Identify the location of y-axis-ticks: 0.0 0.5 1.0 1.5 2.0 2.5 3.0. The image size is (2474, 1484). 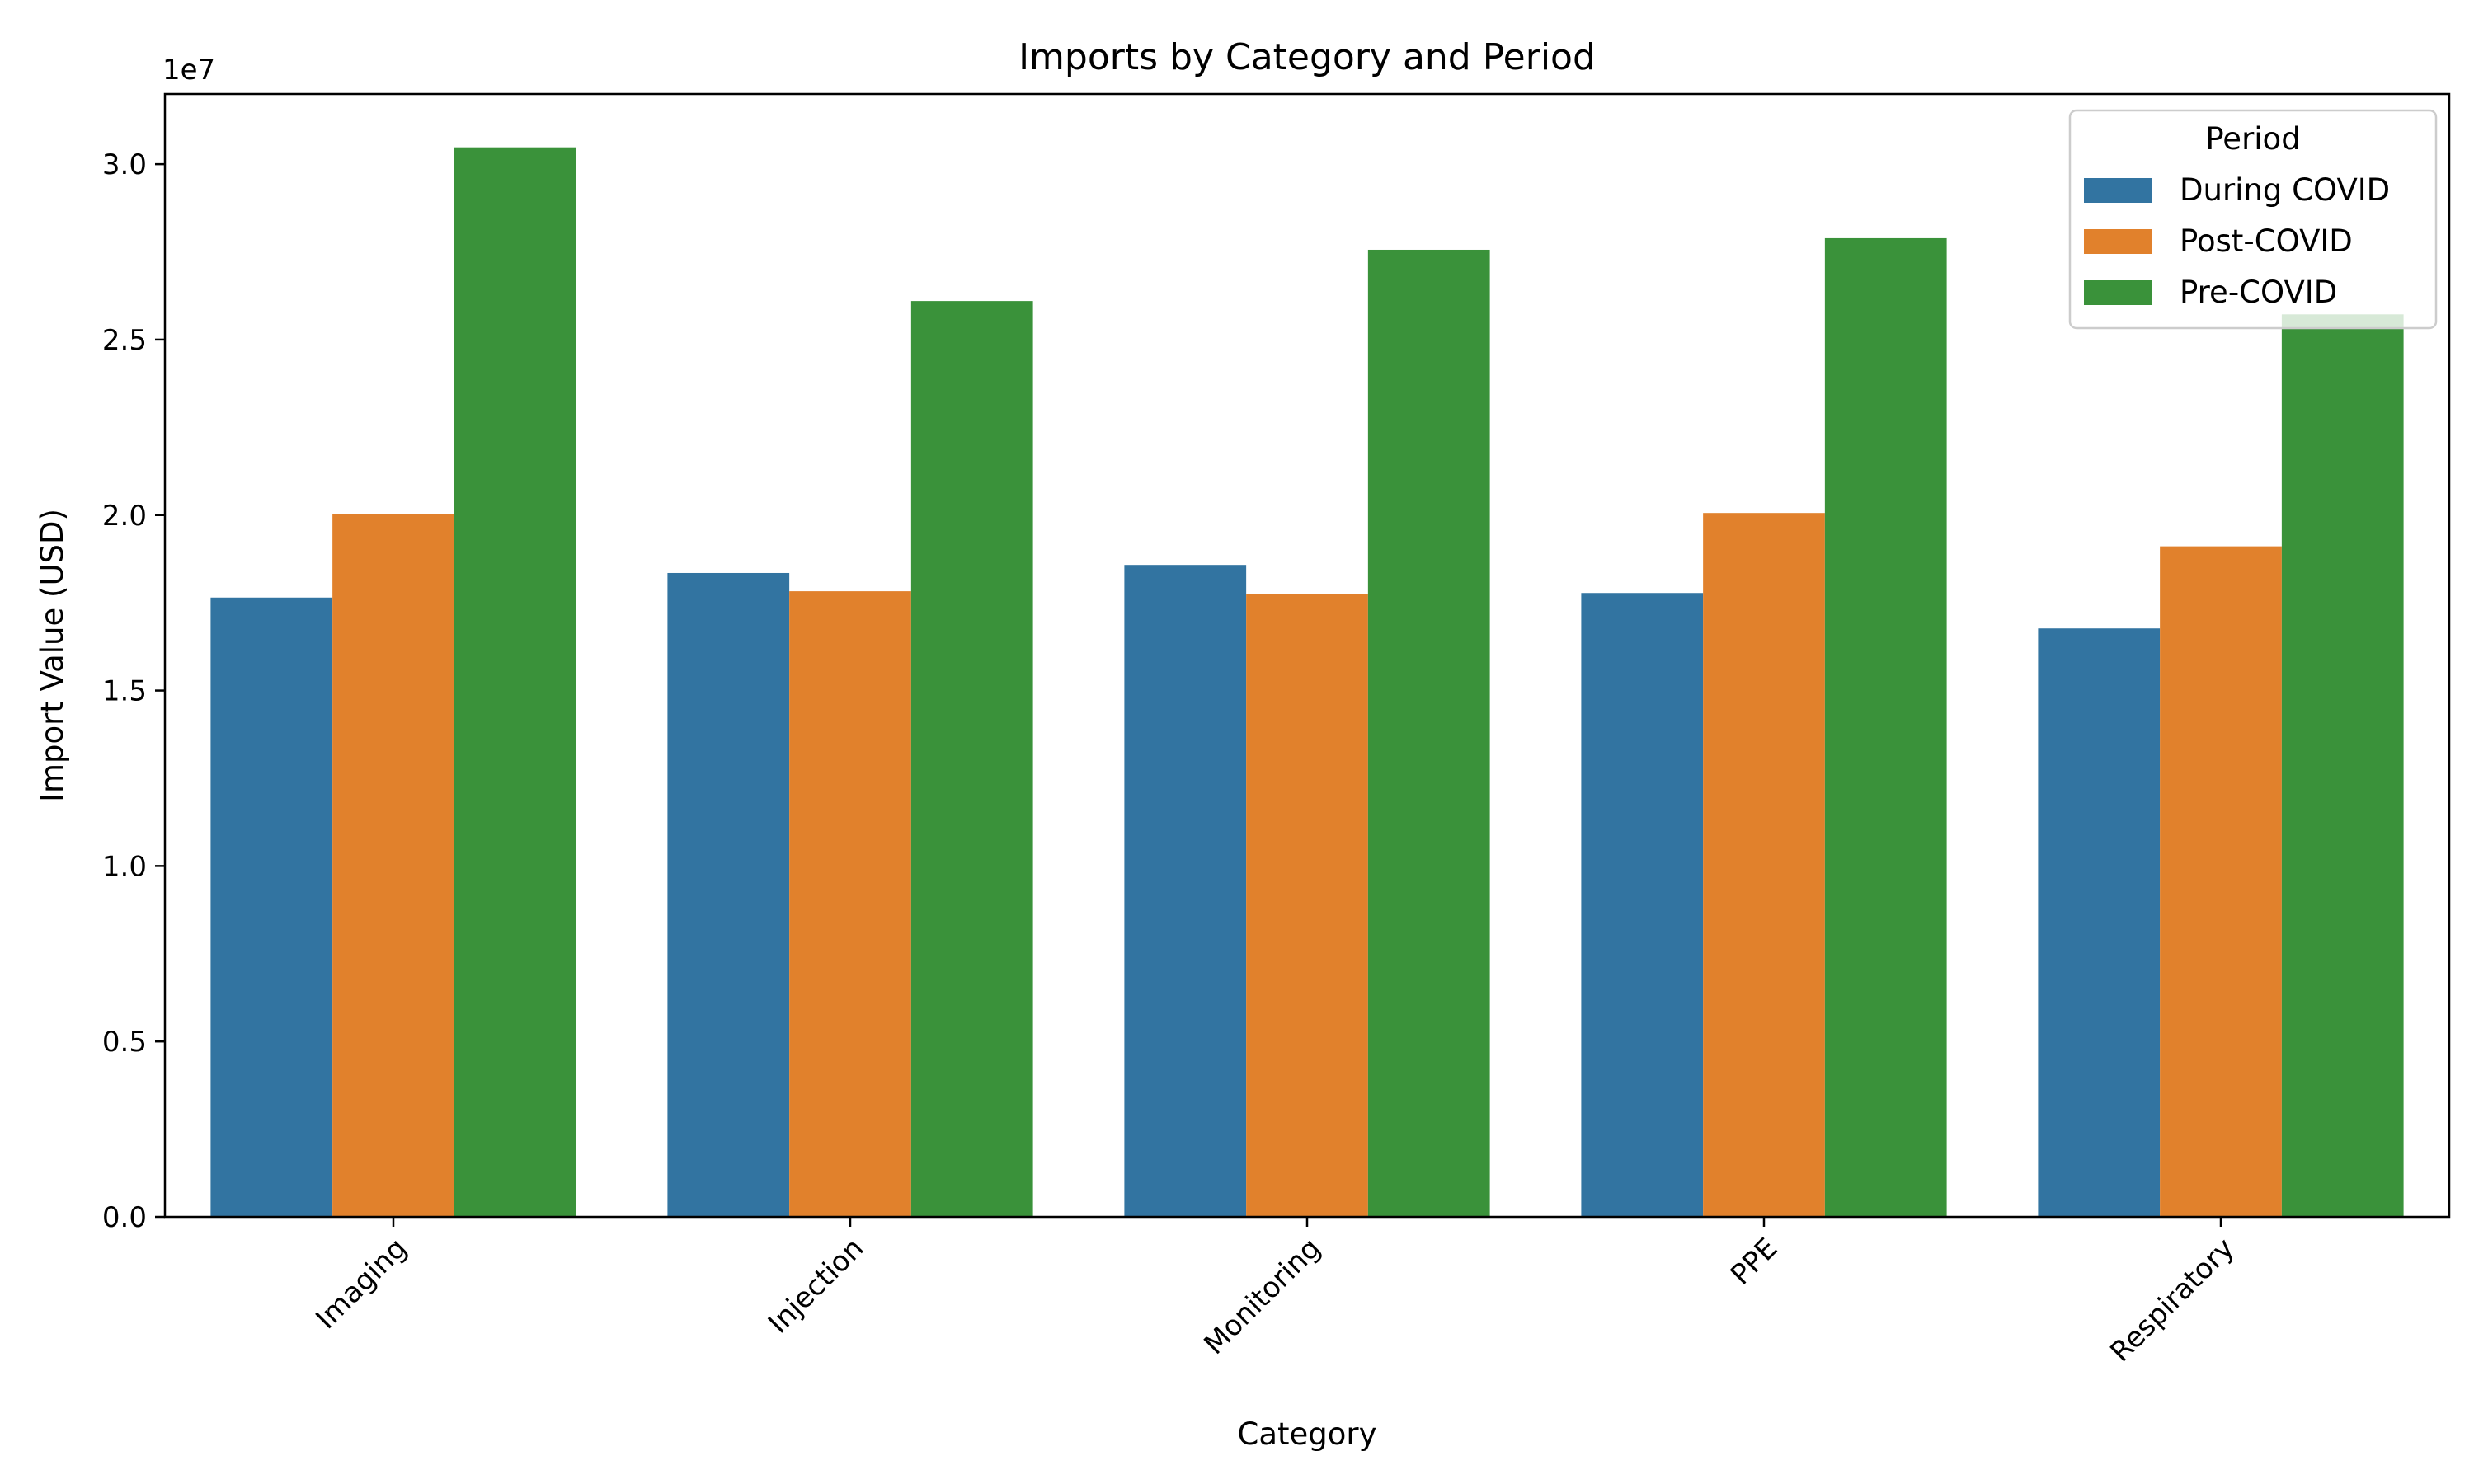
(133, 691).